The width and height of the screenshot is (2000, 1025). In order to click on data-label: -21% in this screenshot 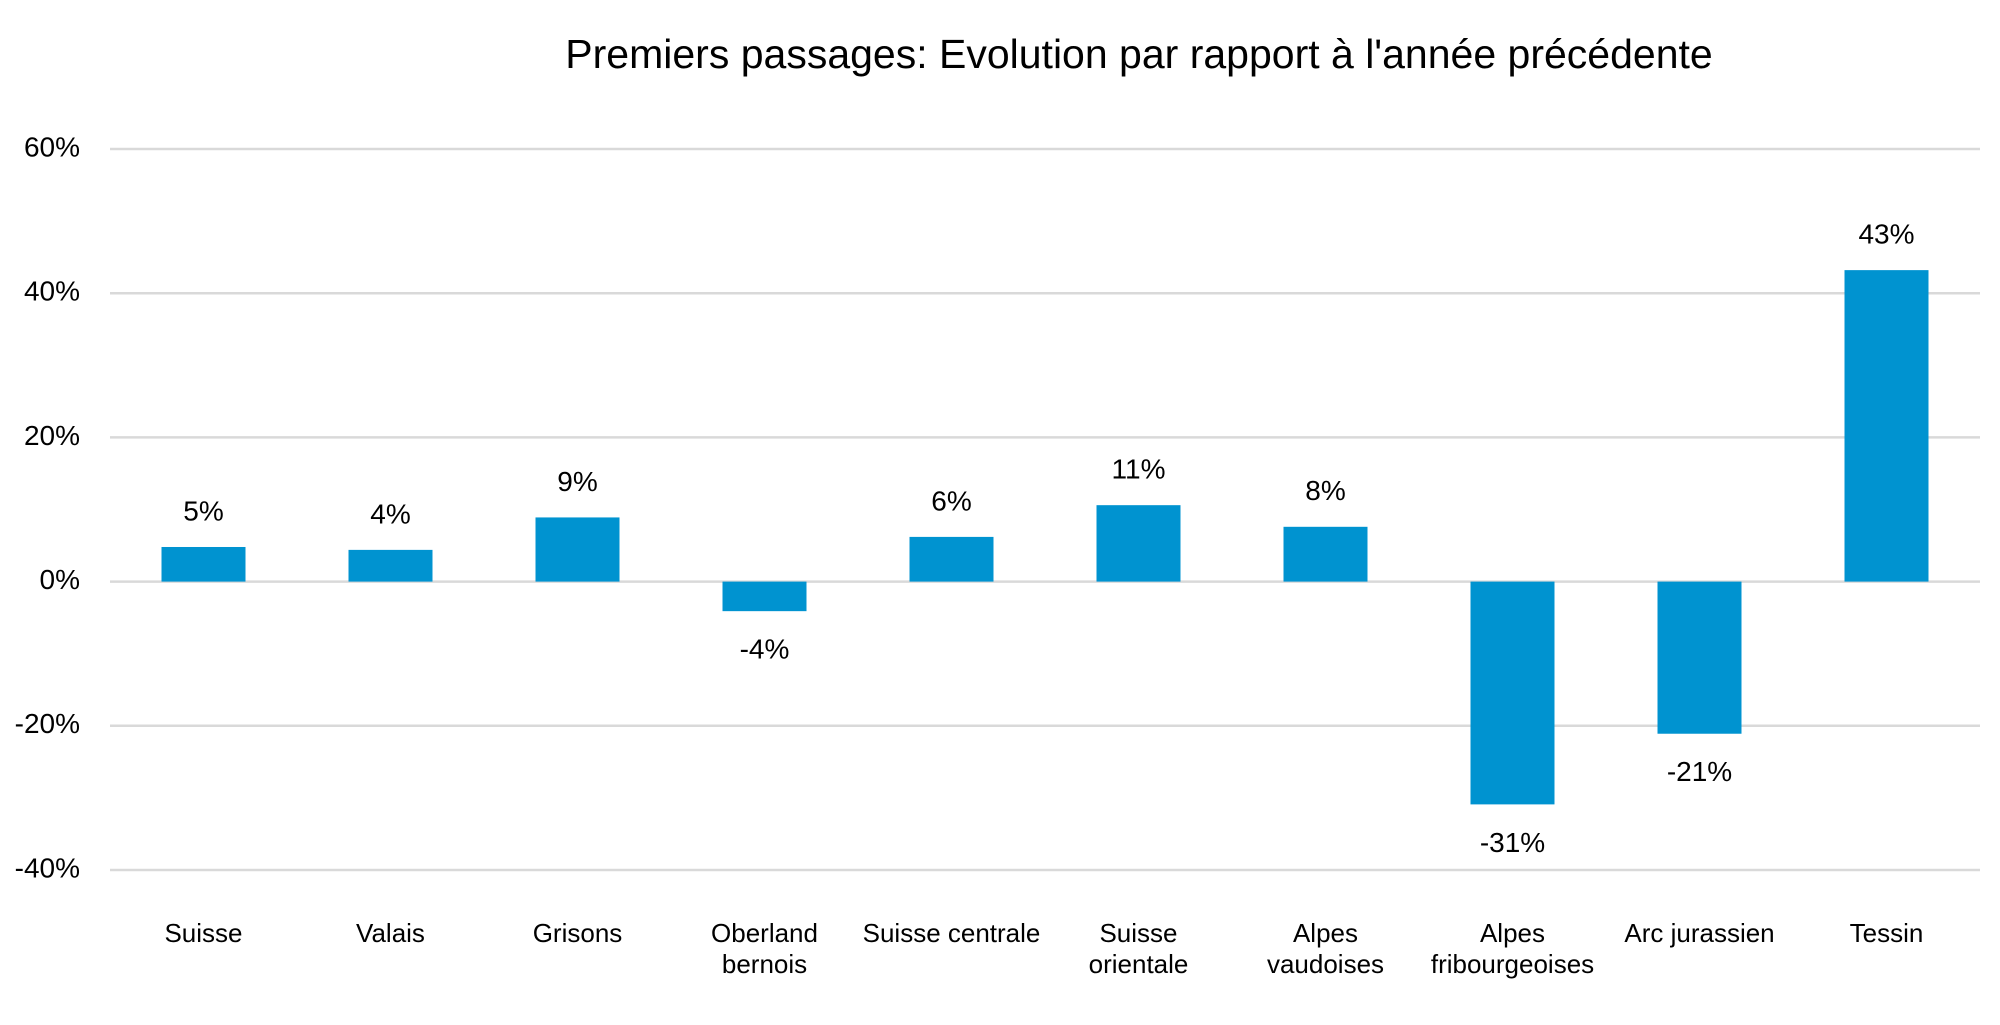, I will do `click(1699, 771)`.